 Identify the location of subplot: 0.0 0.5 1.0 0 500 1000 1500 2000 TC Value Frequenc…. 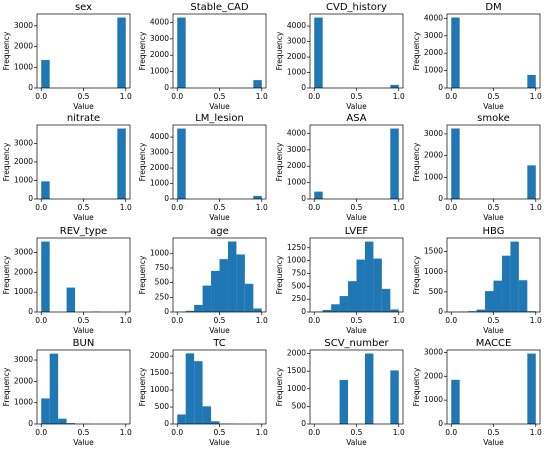
(203, 392).